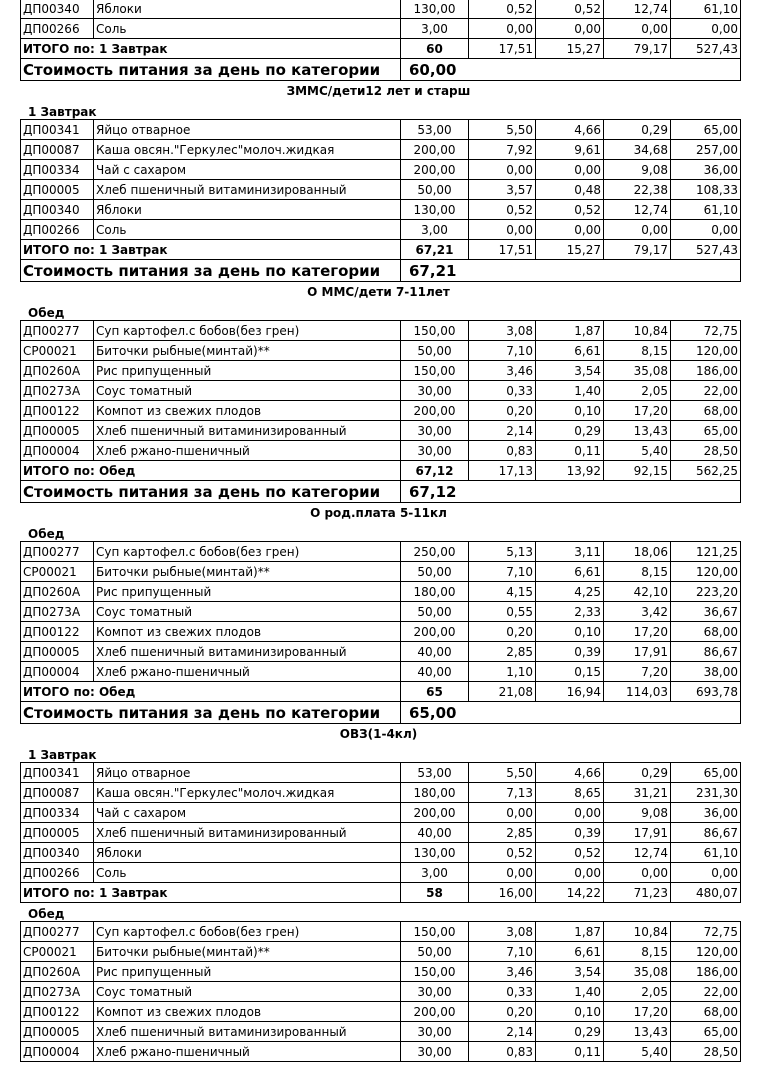 The image size is (757, 1071). Describe the element at coordinates (569, 129) in the screenshot. I see `item-fat: 4,66` at that location.